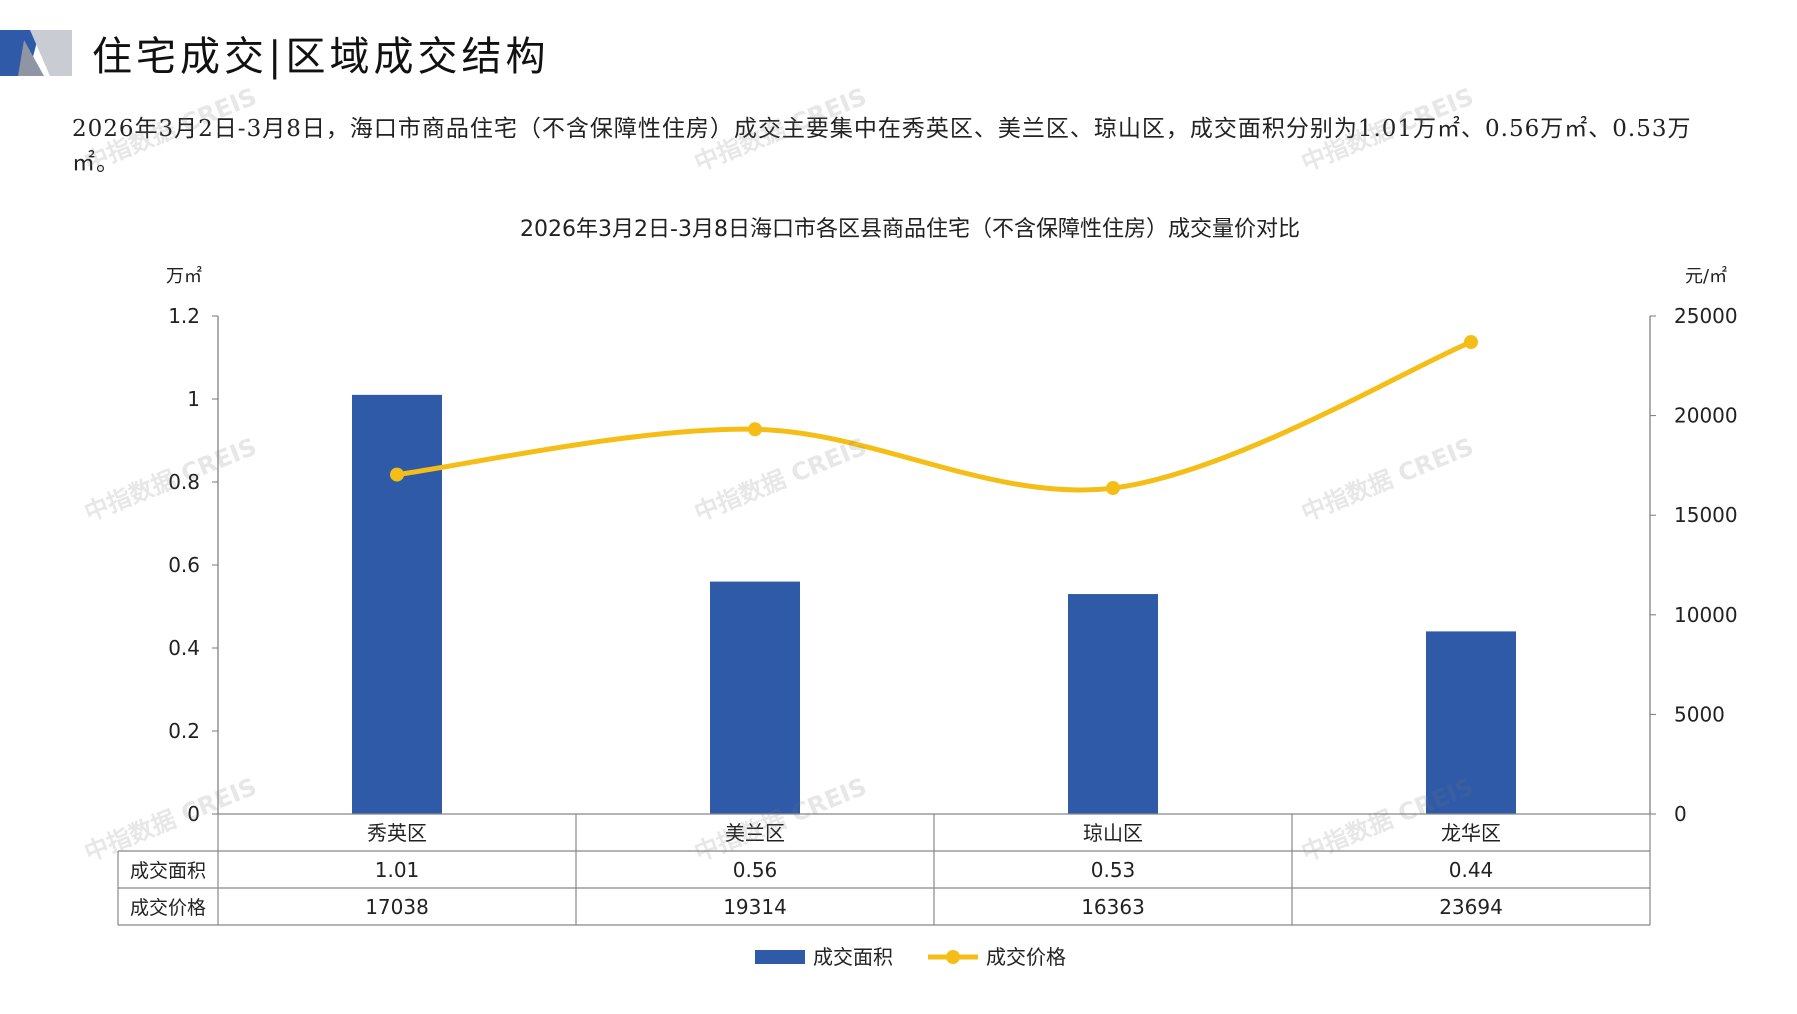 This screenshot has width=1797, height=1014. Describe the element at coordinates (193, 814) in the screenshot. I see `left-tick-label: 0` at that location.